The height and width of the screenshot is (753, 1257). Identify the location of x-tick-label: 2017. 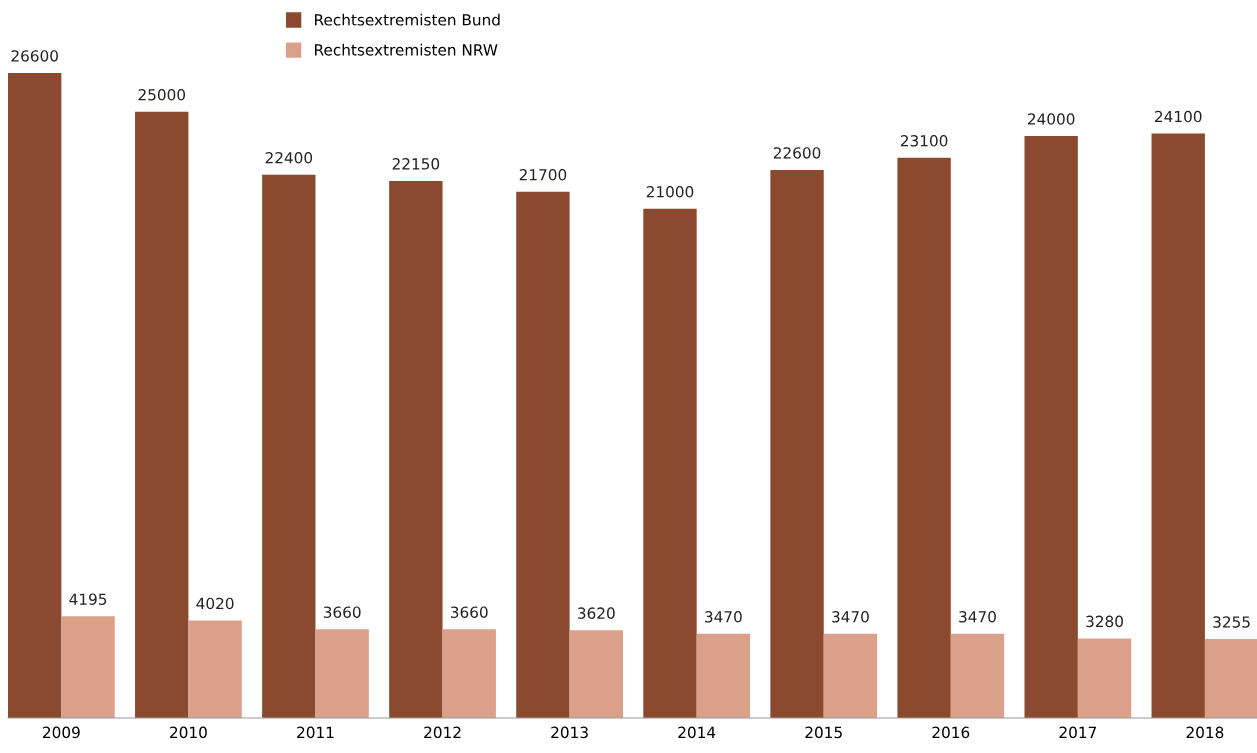
(1077, 732).